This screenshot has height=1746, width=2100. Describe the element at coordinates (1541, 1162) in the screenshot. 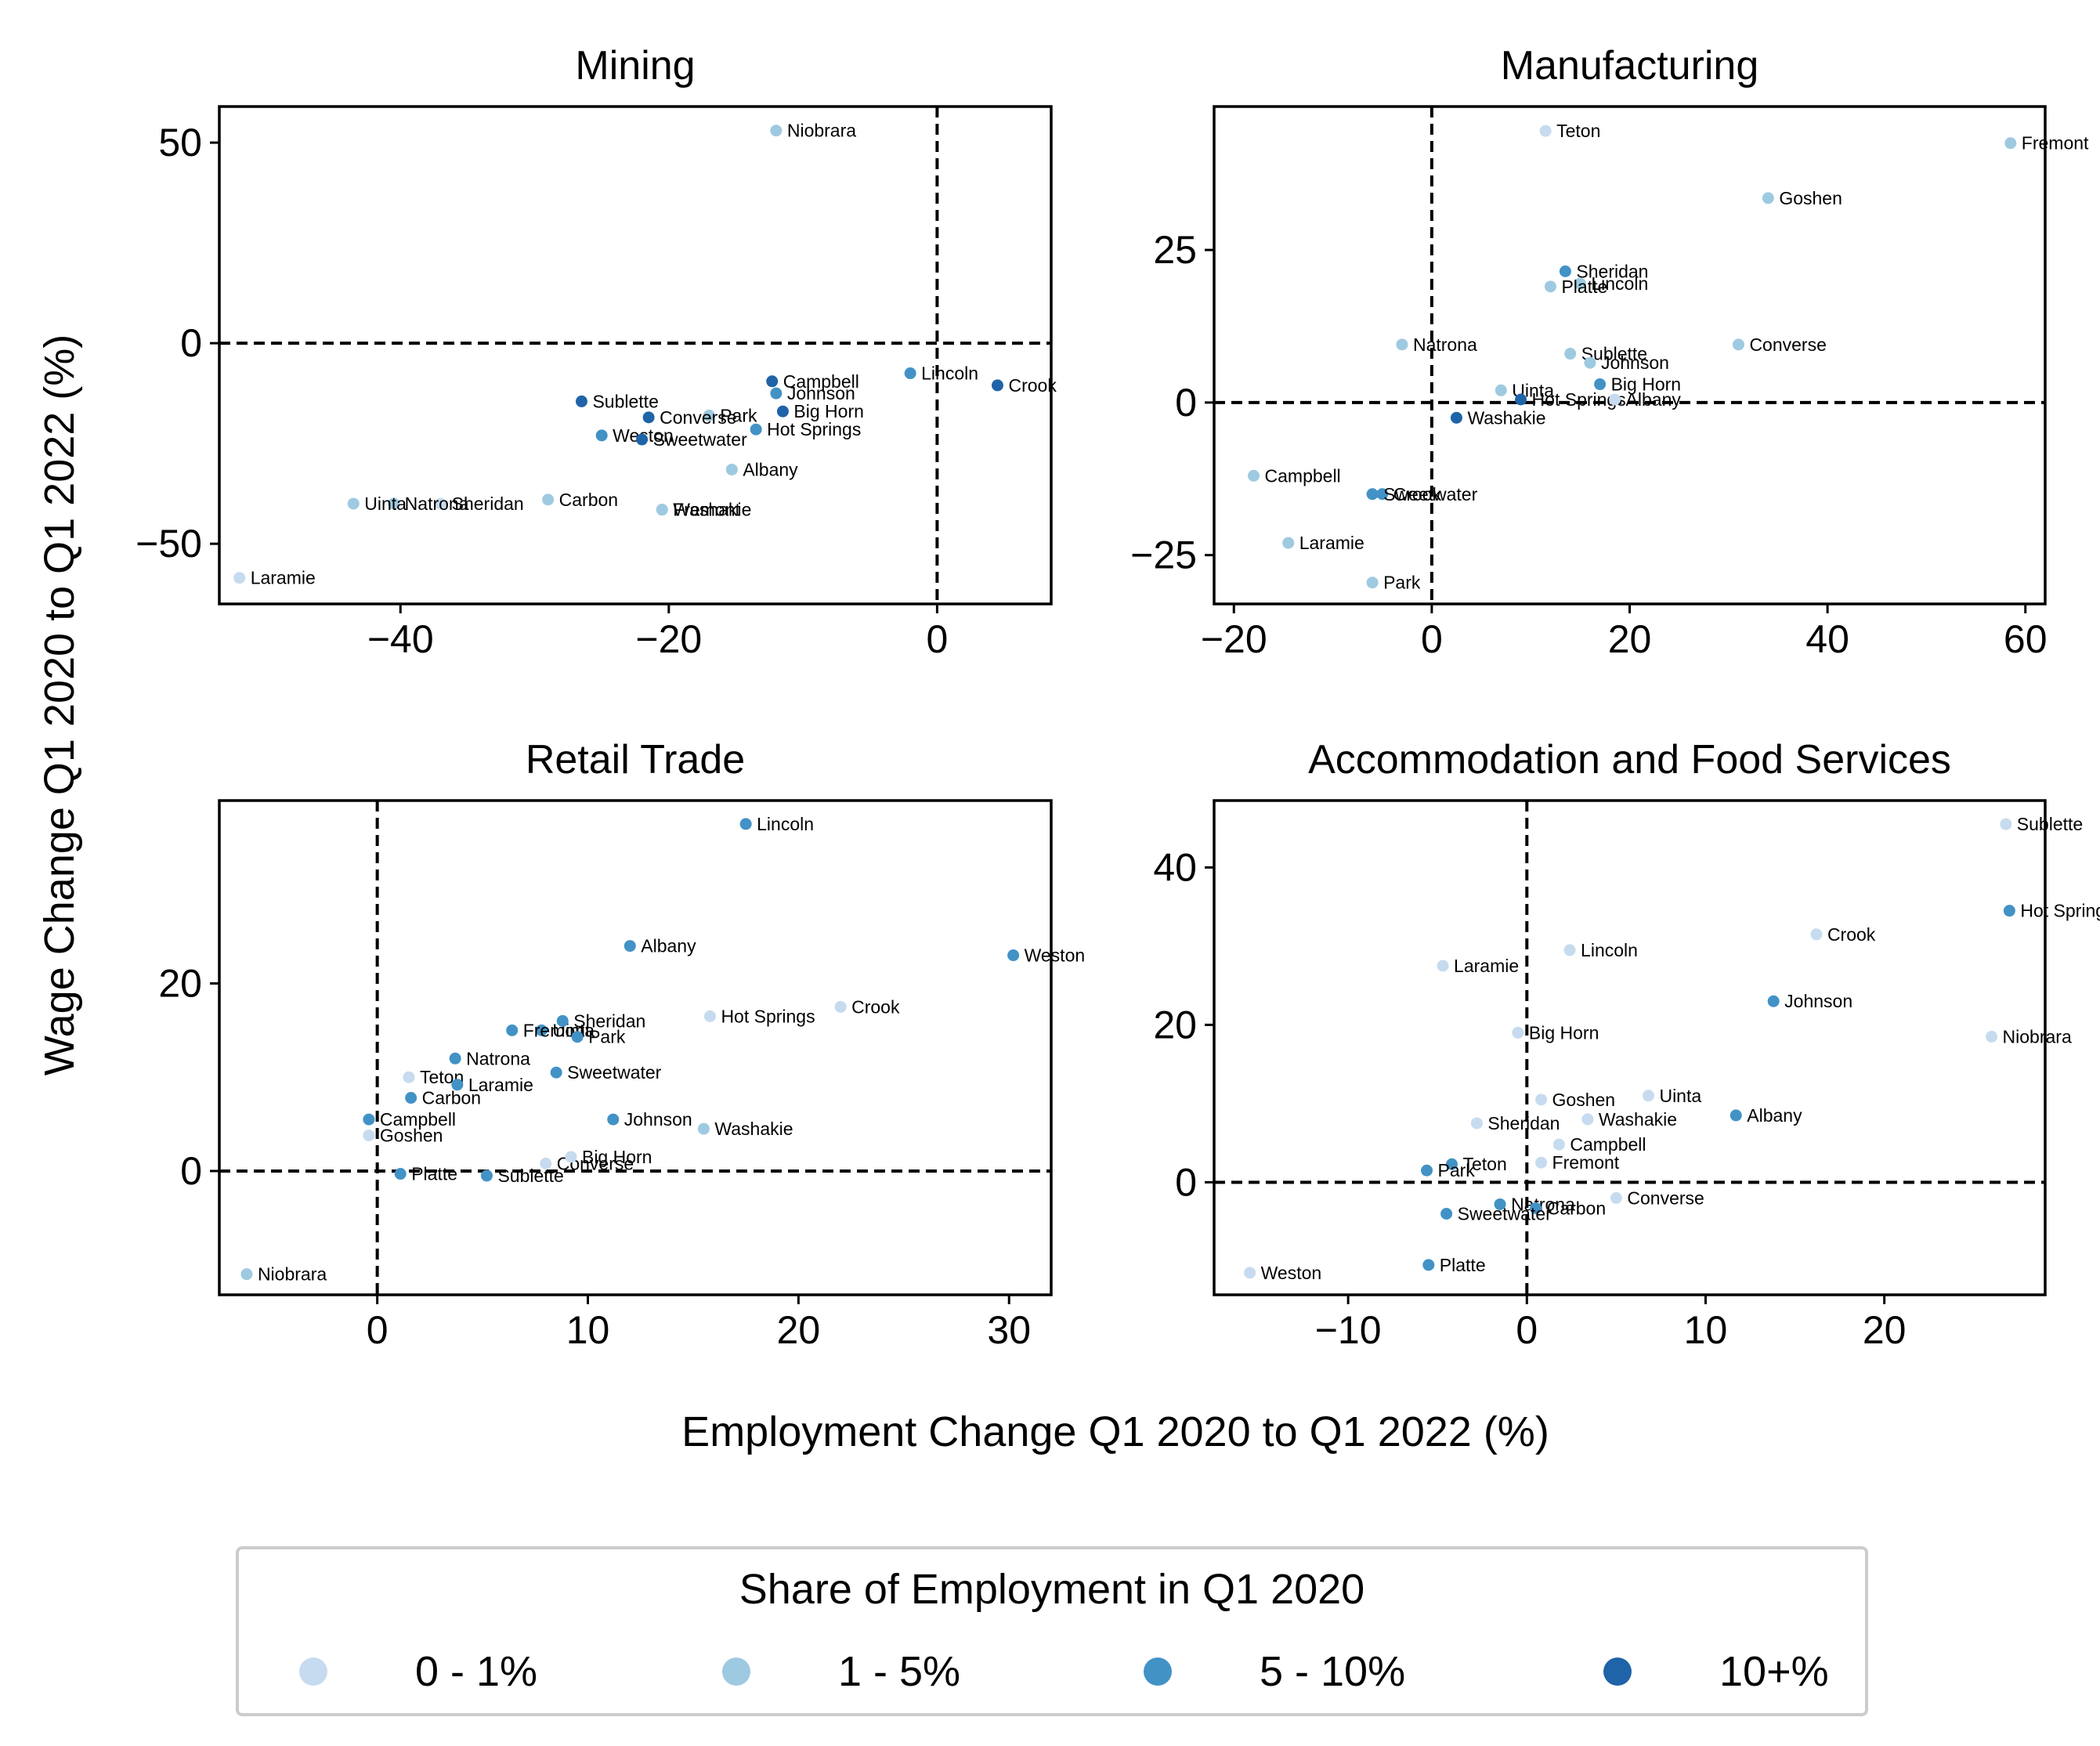

I see `point-fremont` at that location.